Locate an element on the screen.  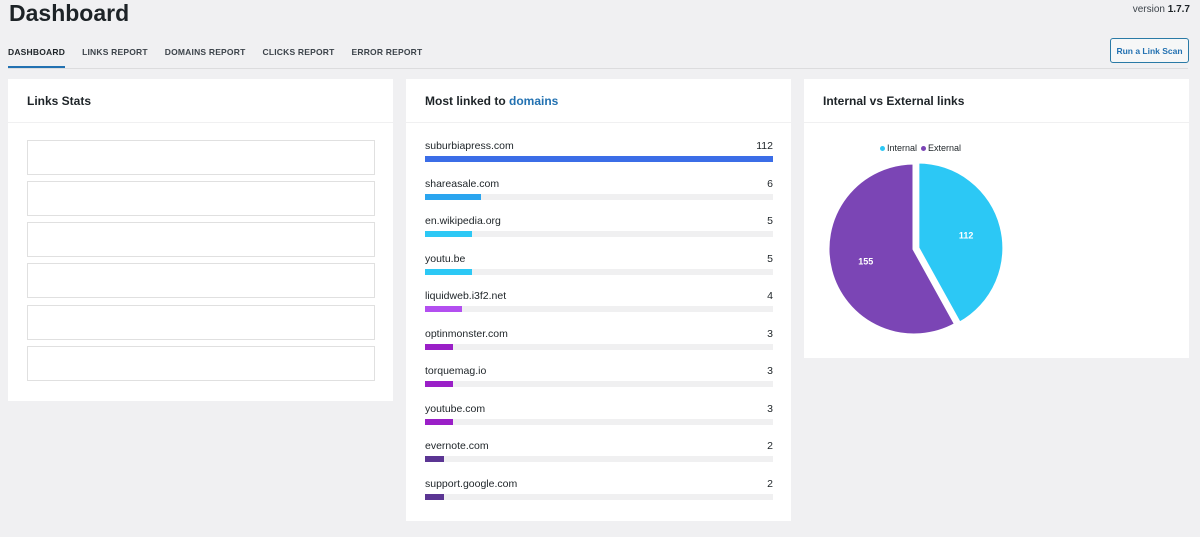
page-title: Dashboard is located at coordinates (69, 13).